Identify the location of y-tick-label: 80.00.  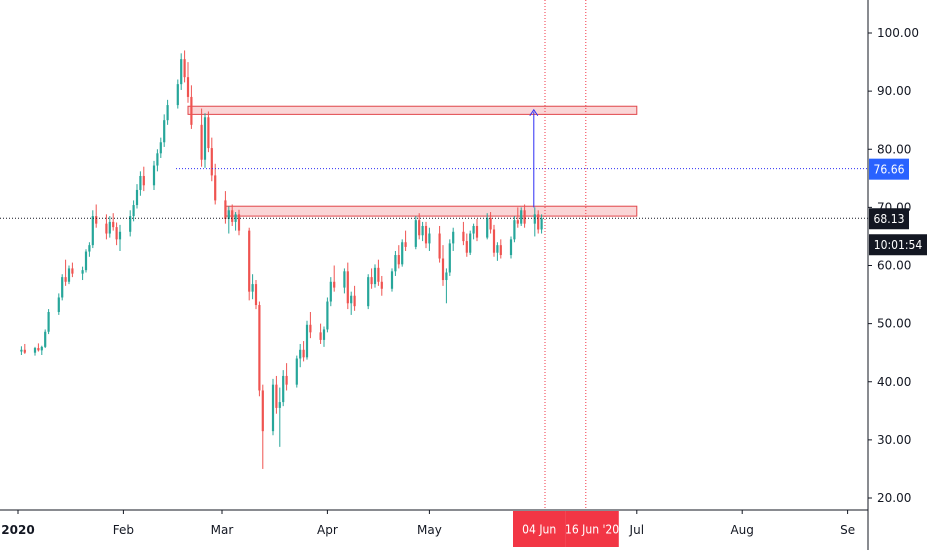
(894, 149).